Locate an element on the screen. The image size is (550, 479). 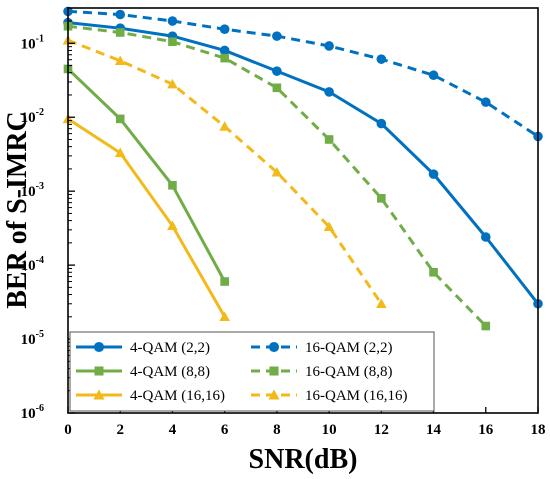
legend-item: 16-QAM (8,8) is located at coordinates (322, 372).